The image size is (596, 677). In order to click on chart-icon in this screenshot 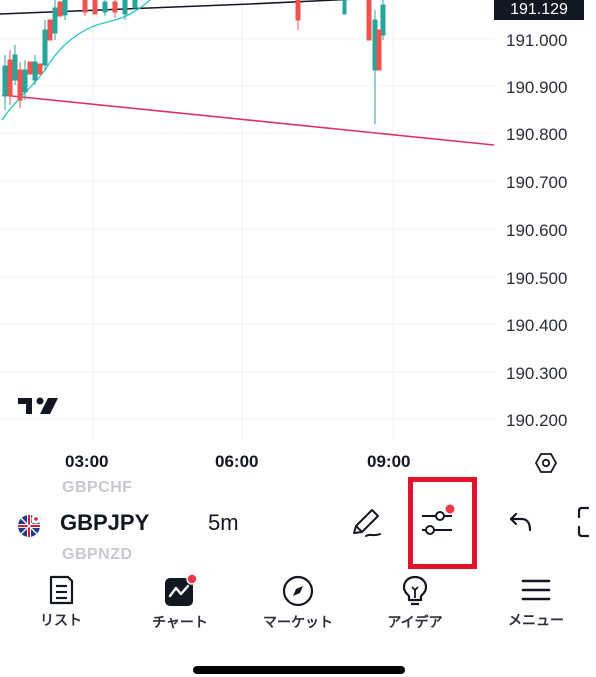, I will do `click(181, 590)`.